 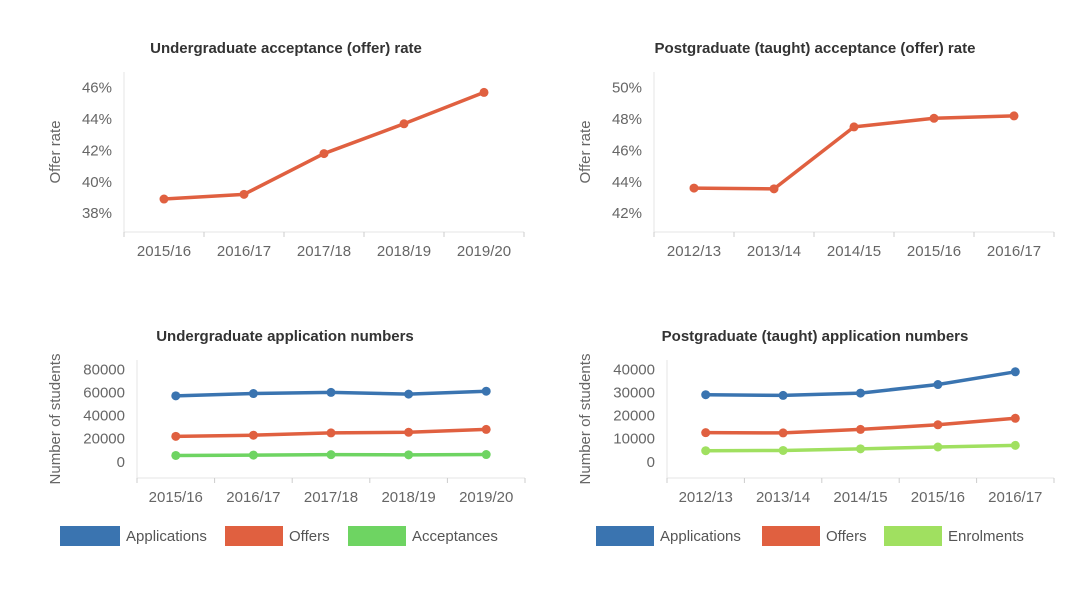 I want to click on chart-title: Undergraduate application numbers, so click(x=285, y=336).